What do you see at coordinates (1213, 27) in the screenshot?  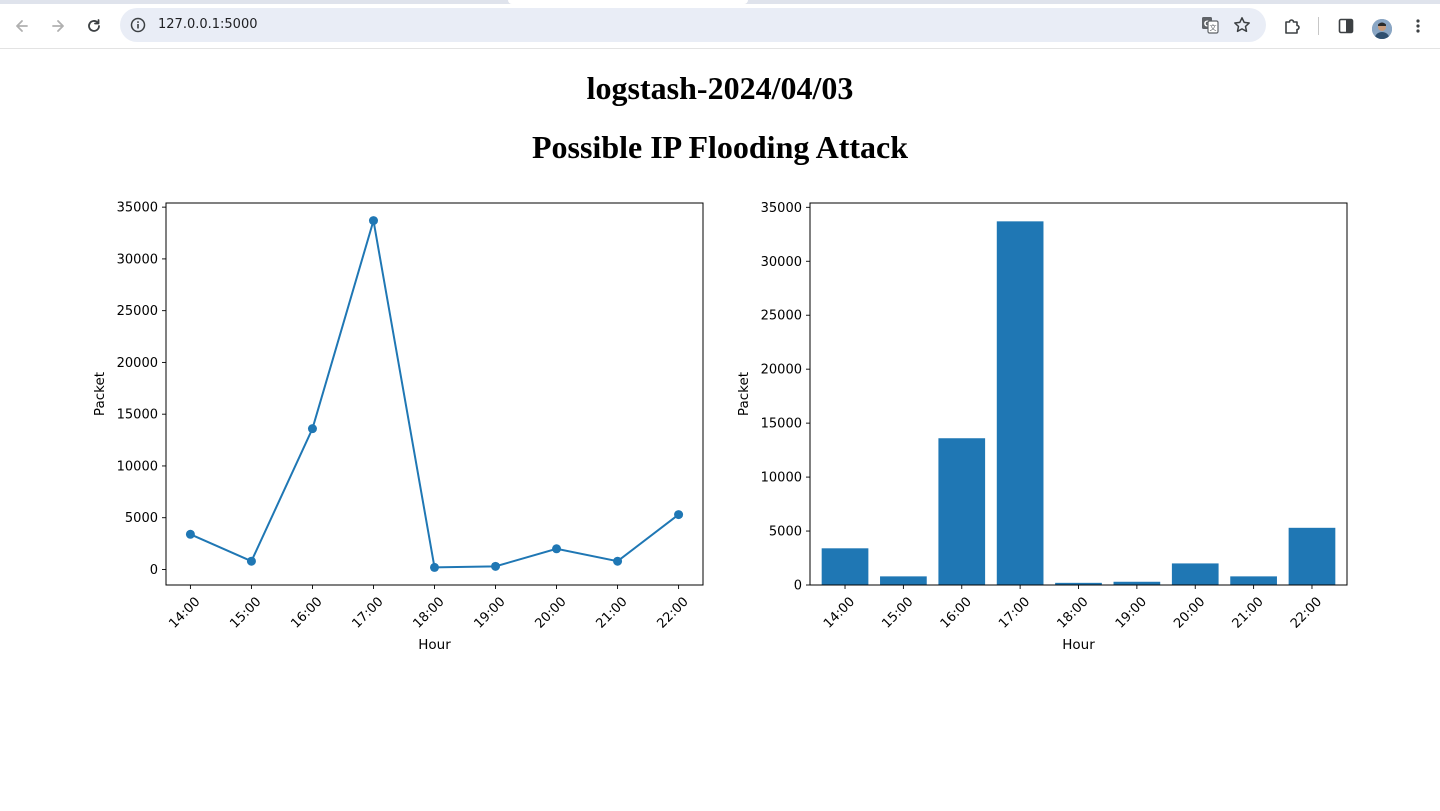 I see `svg-text: 文` at bounding box center [1213, 27].